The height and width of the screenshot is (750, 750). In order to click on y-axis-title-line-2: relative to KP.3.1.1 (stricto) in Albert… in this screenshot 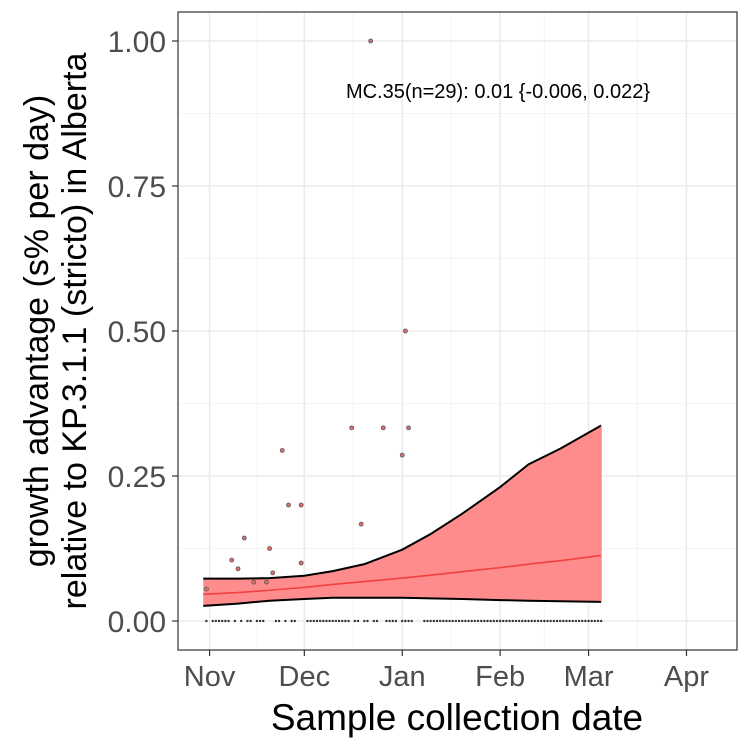, I will do `click(75, 330)`.